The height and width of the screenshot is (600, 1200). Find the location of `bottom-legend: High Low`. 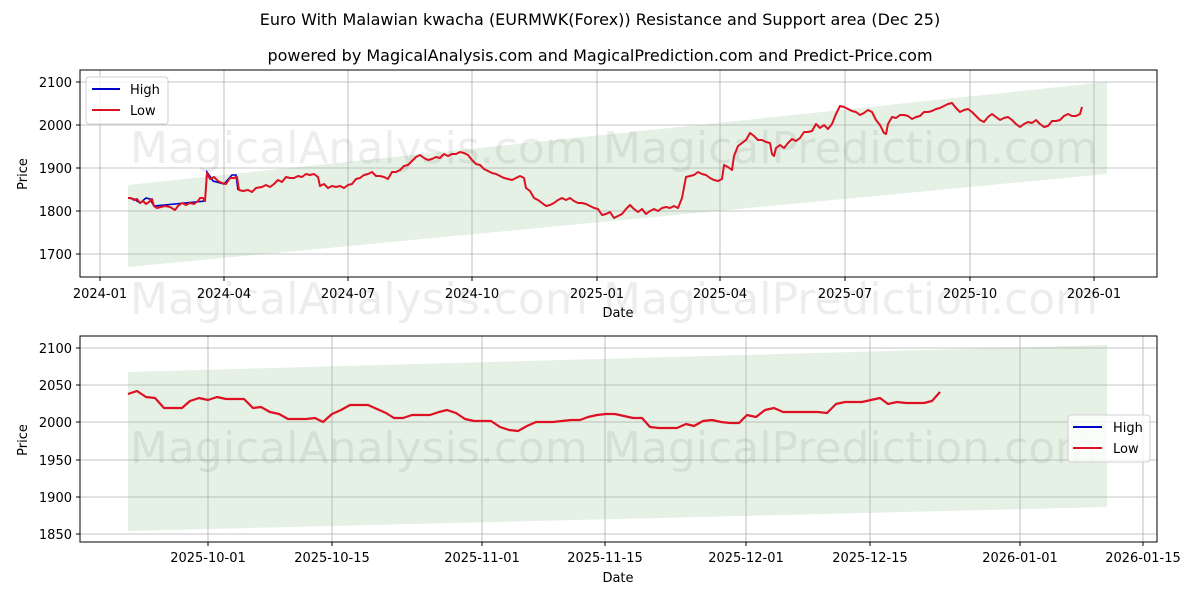

bottom-legend: High Low is located at coordinates (1109, 438).